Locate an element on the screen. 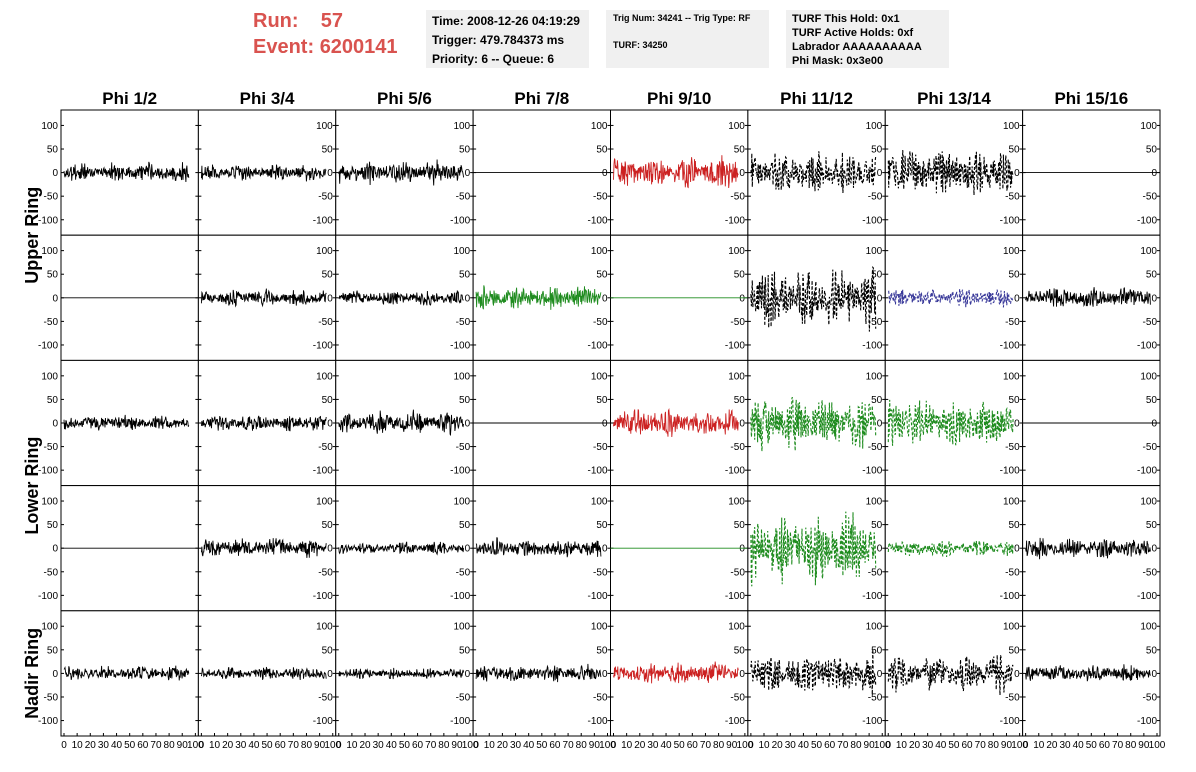  panel-r4-c2: 100 50 0 -50 -100 is located at coordinates (267, 548).